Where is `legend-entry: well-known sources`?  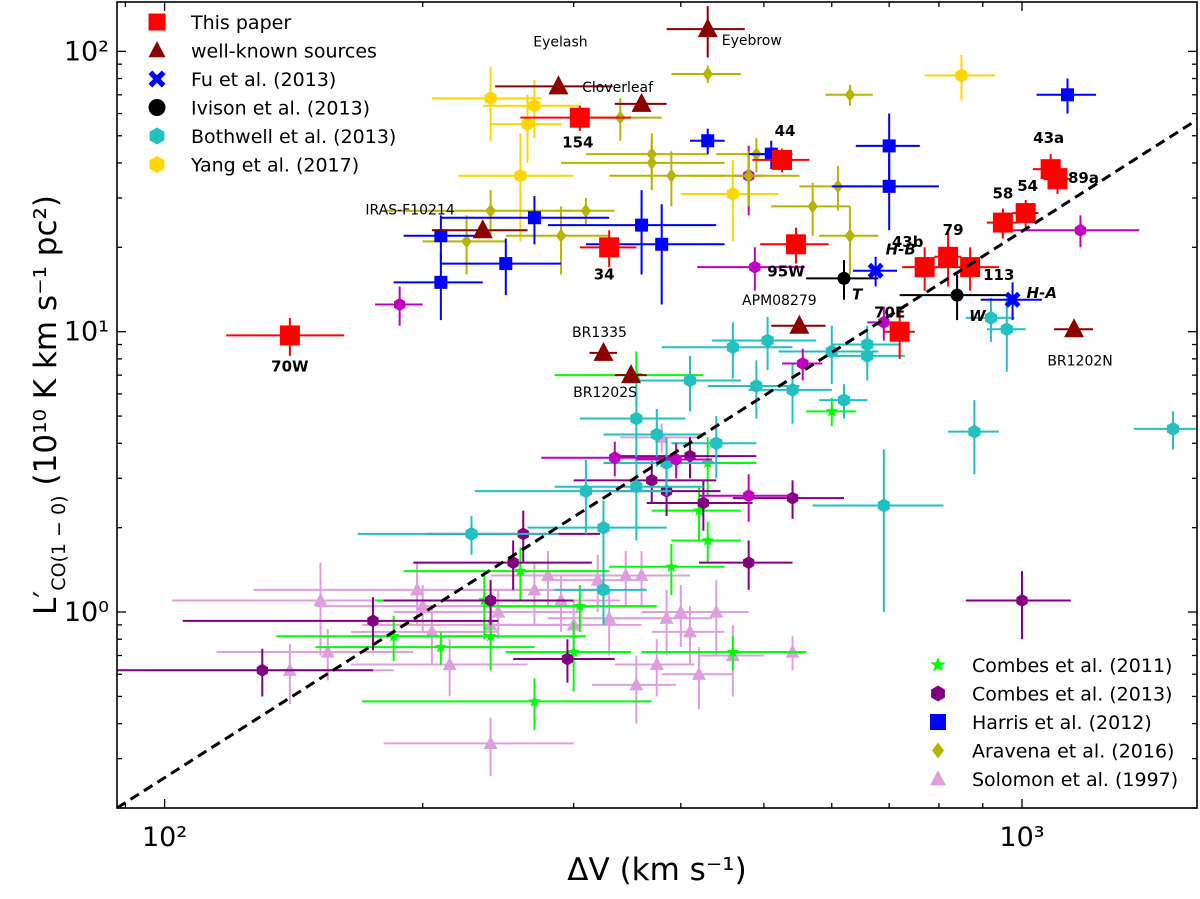
legend-entry: well-known sources is located at coordinates (262, 52).